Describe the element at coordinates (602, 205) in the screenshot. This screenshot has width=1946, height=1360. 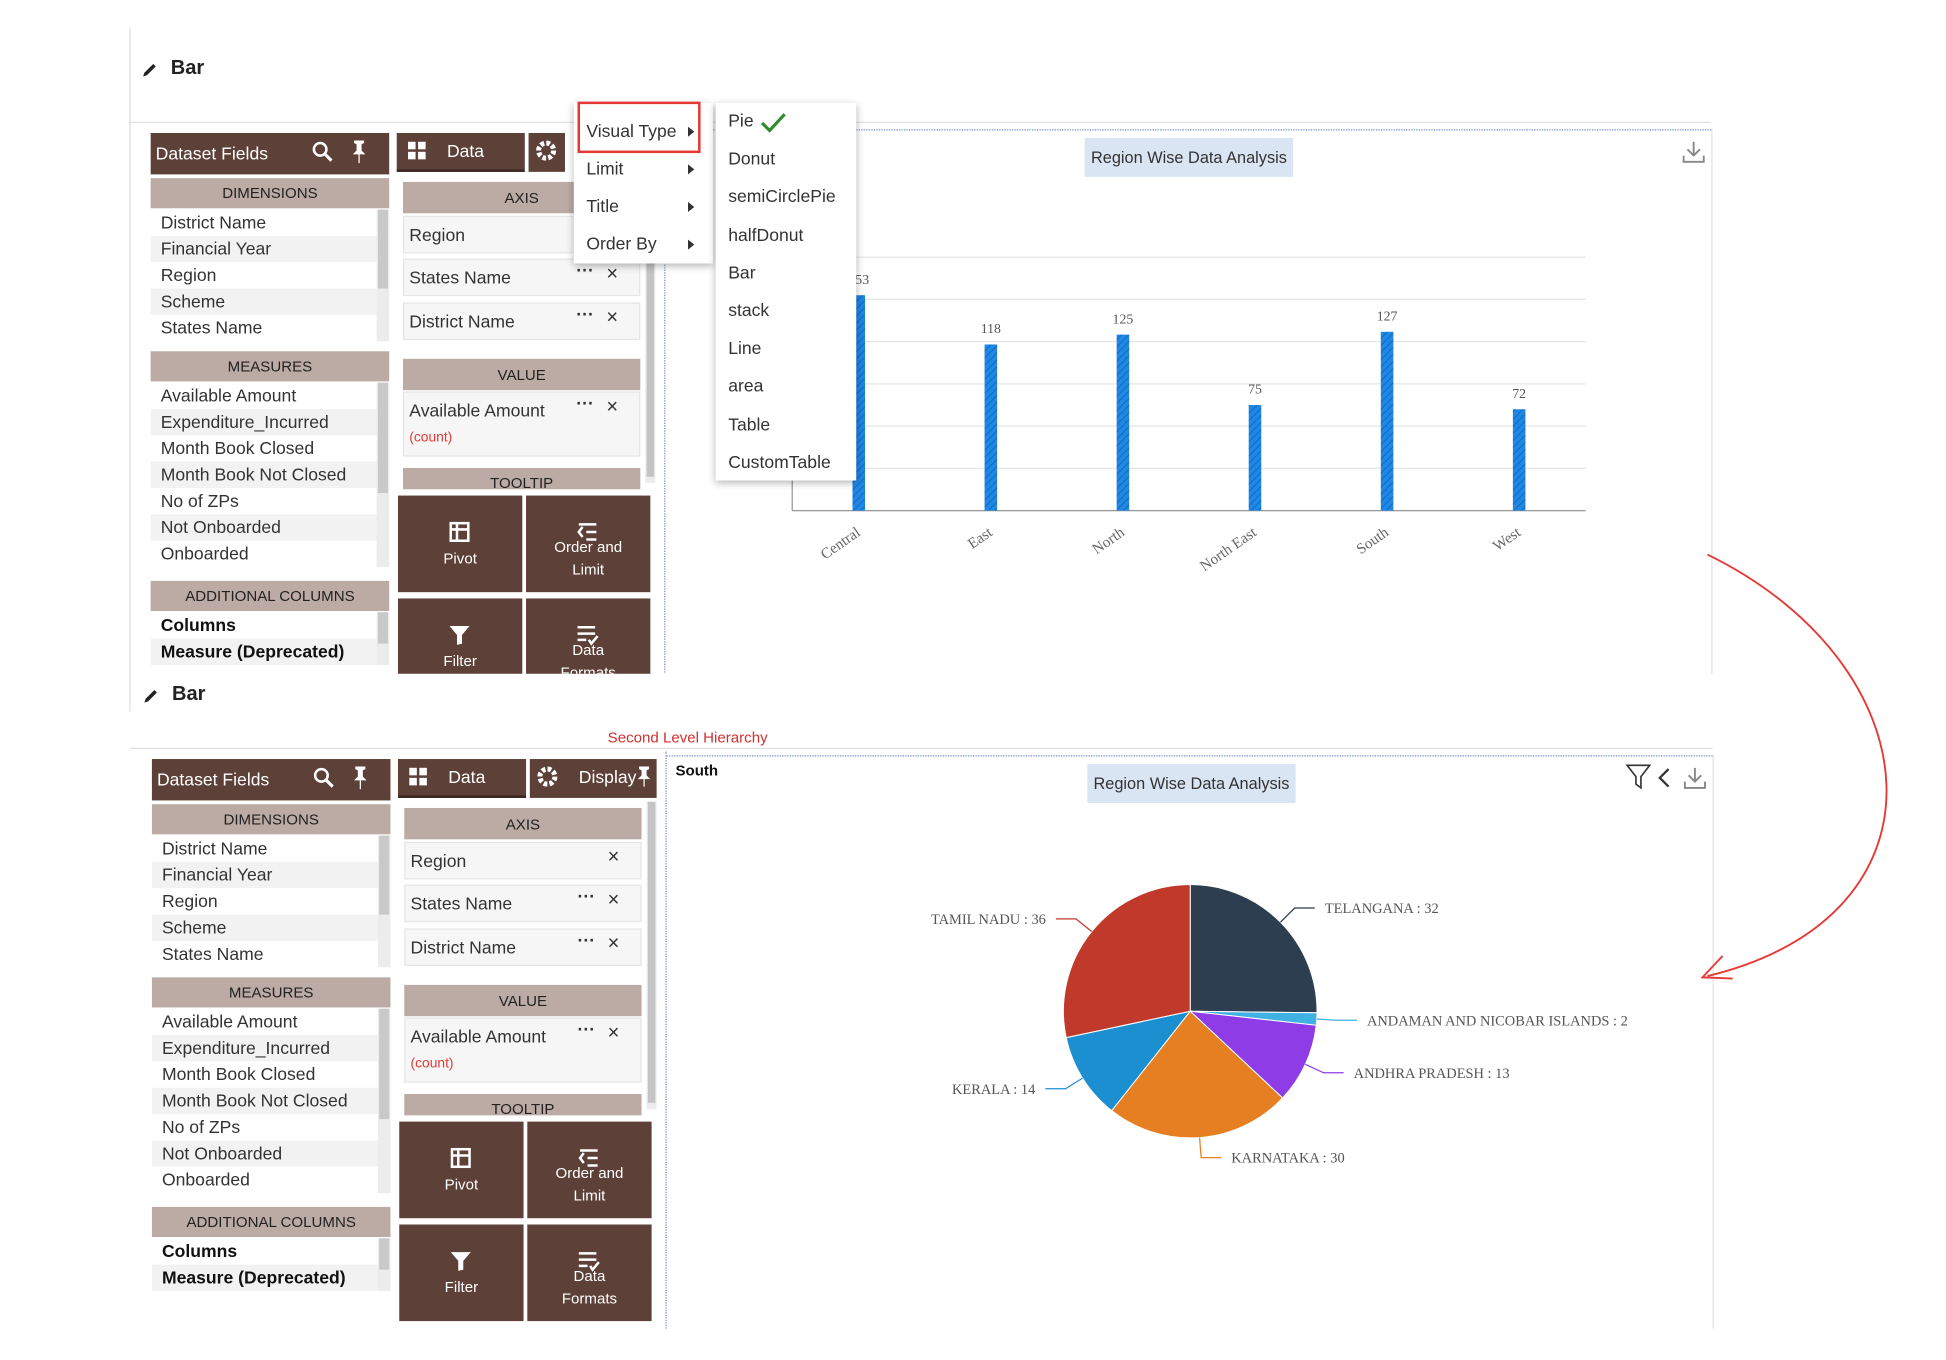
I see `menu-item: Title` at that location.